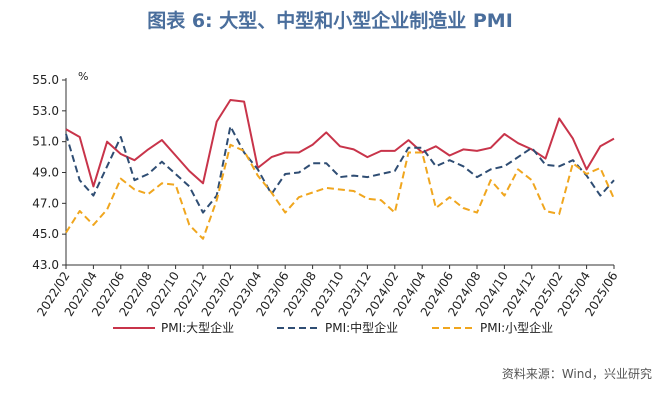 The width and height of the screenshot is (660, 401). Describe the element at coordinates (516, 327) in the screenshot. I see `legend-label-small: PMI:小型企业` at that location.